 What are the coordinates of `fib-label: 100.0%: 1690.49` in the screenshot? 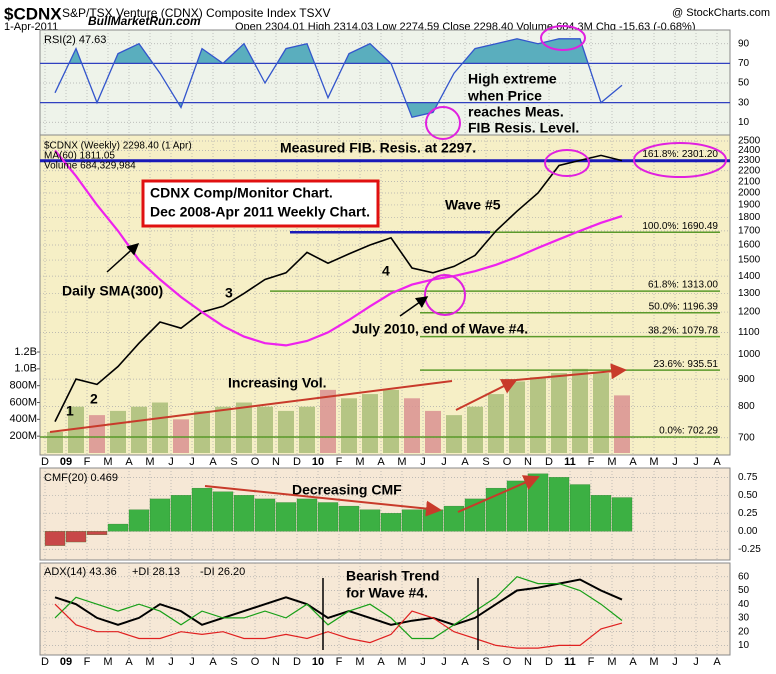 It's located at (680, 226).